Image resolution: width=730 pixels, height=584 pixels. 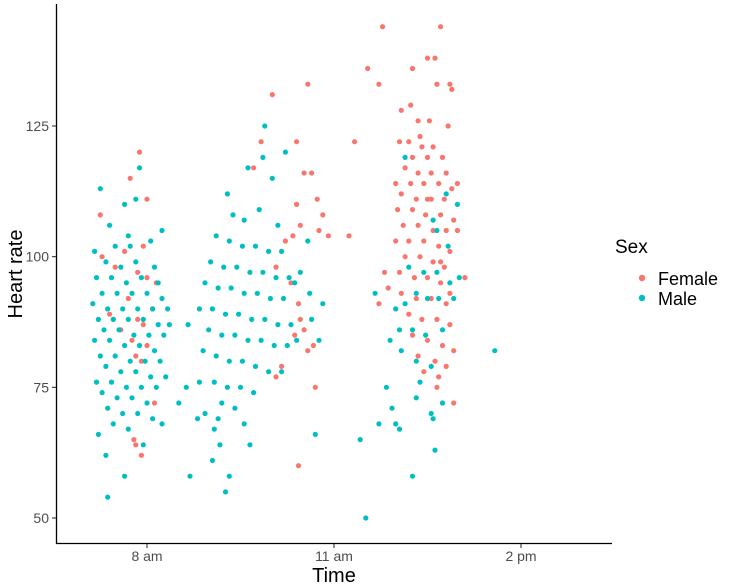 I want to click on legend-title: Sex, so click(x=631, y=247).